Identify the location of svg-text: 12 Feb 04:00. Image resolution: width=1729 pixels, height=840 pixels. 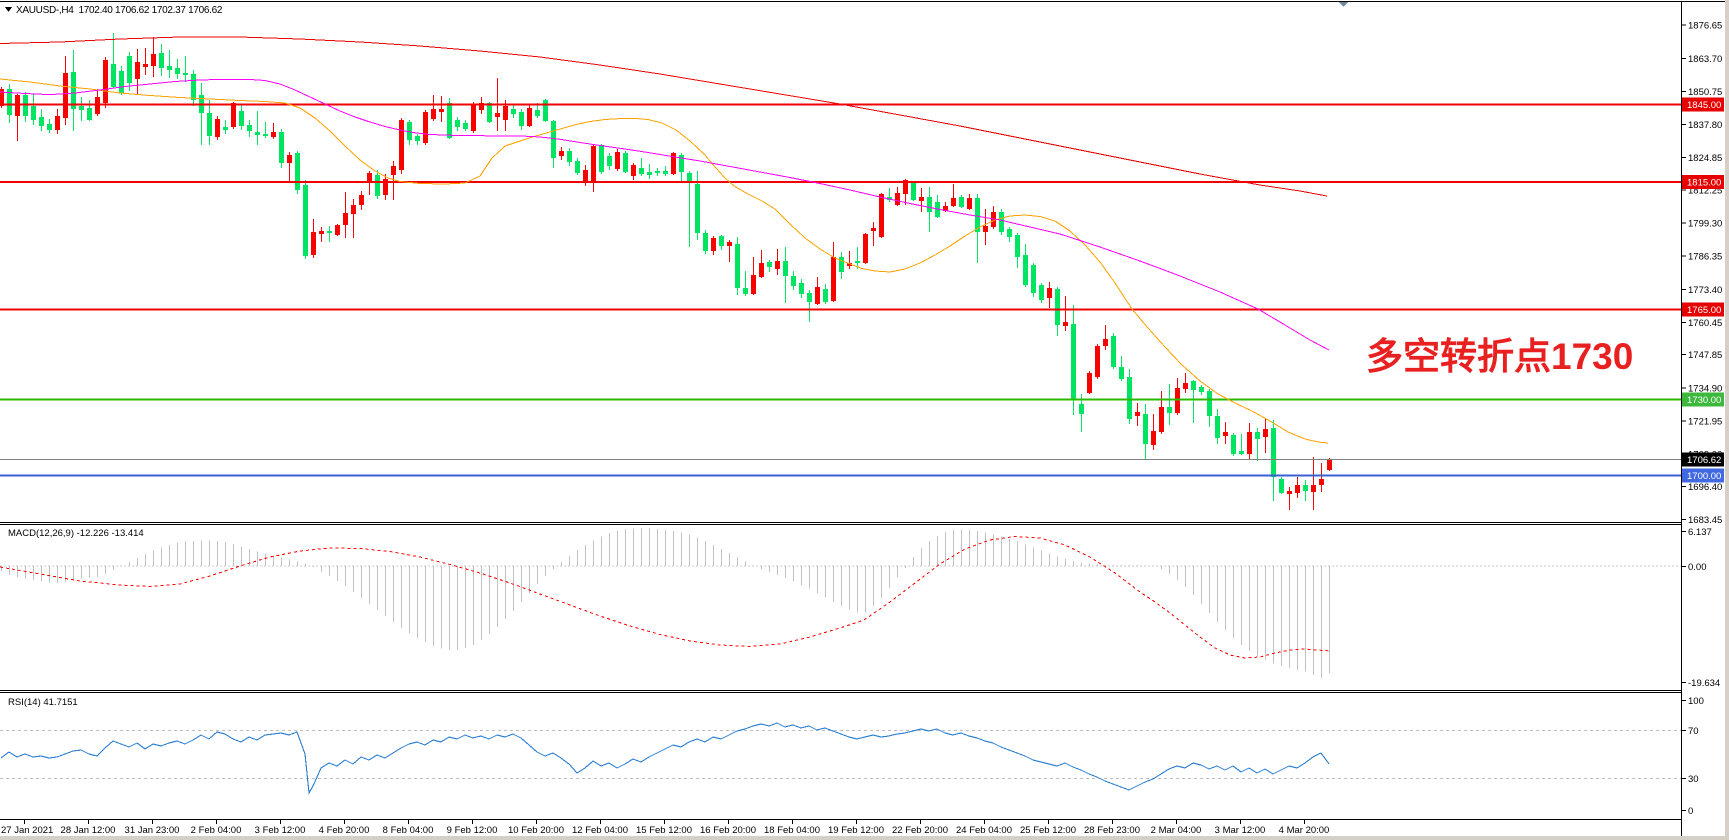
(600, 830).